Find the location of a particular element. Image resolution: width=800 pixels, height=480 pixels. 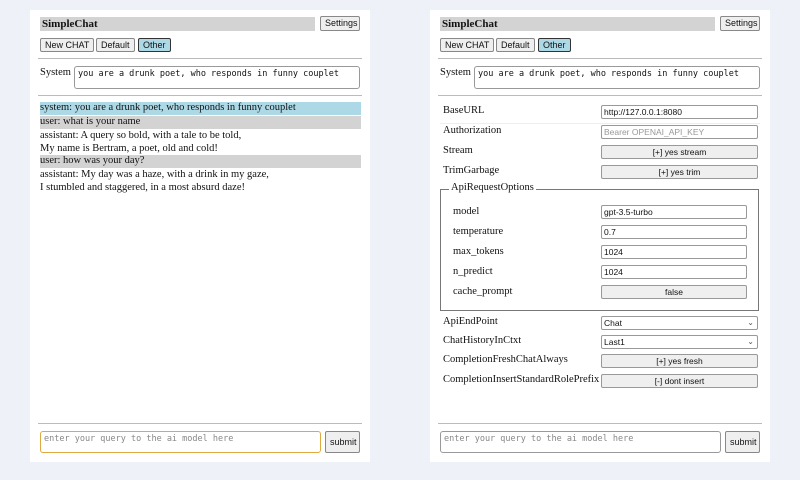

fieldset-legend: ApiRequestOptions is located at coordinates (492, 187).